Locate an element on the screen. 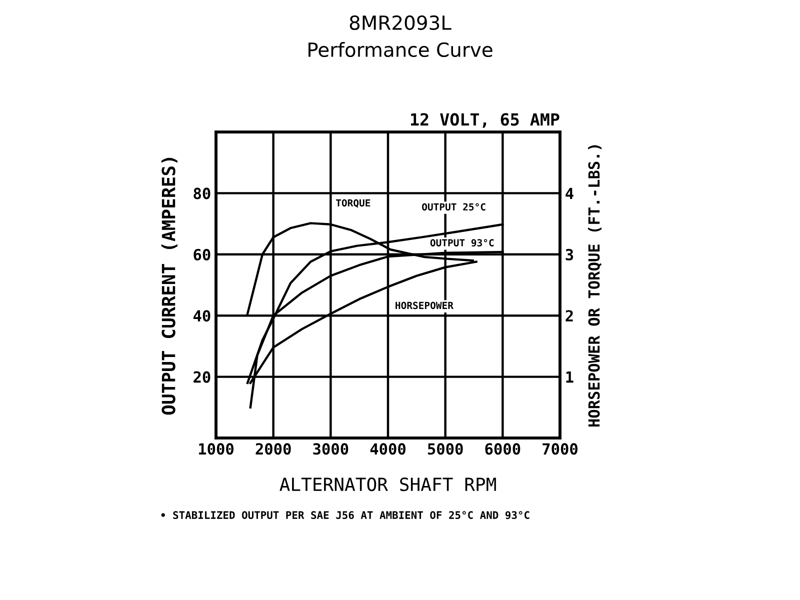 This screenshot has width=800, height=600. series-label: HORSEPOWER is located at coordinates (425, 306).